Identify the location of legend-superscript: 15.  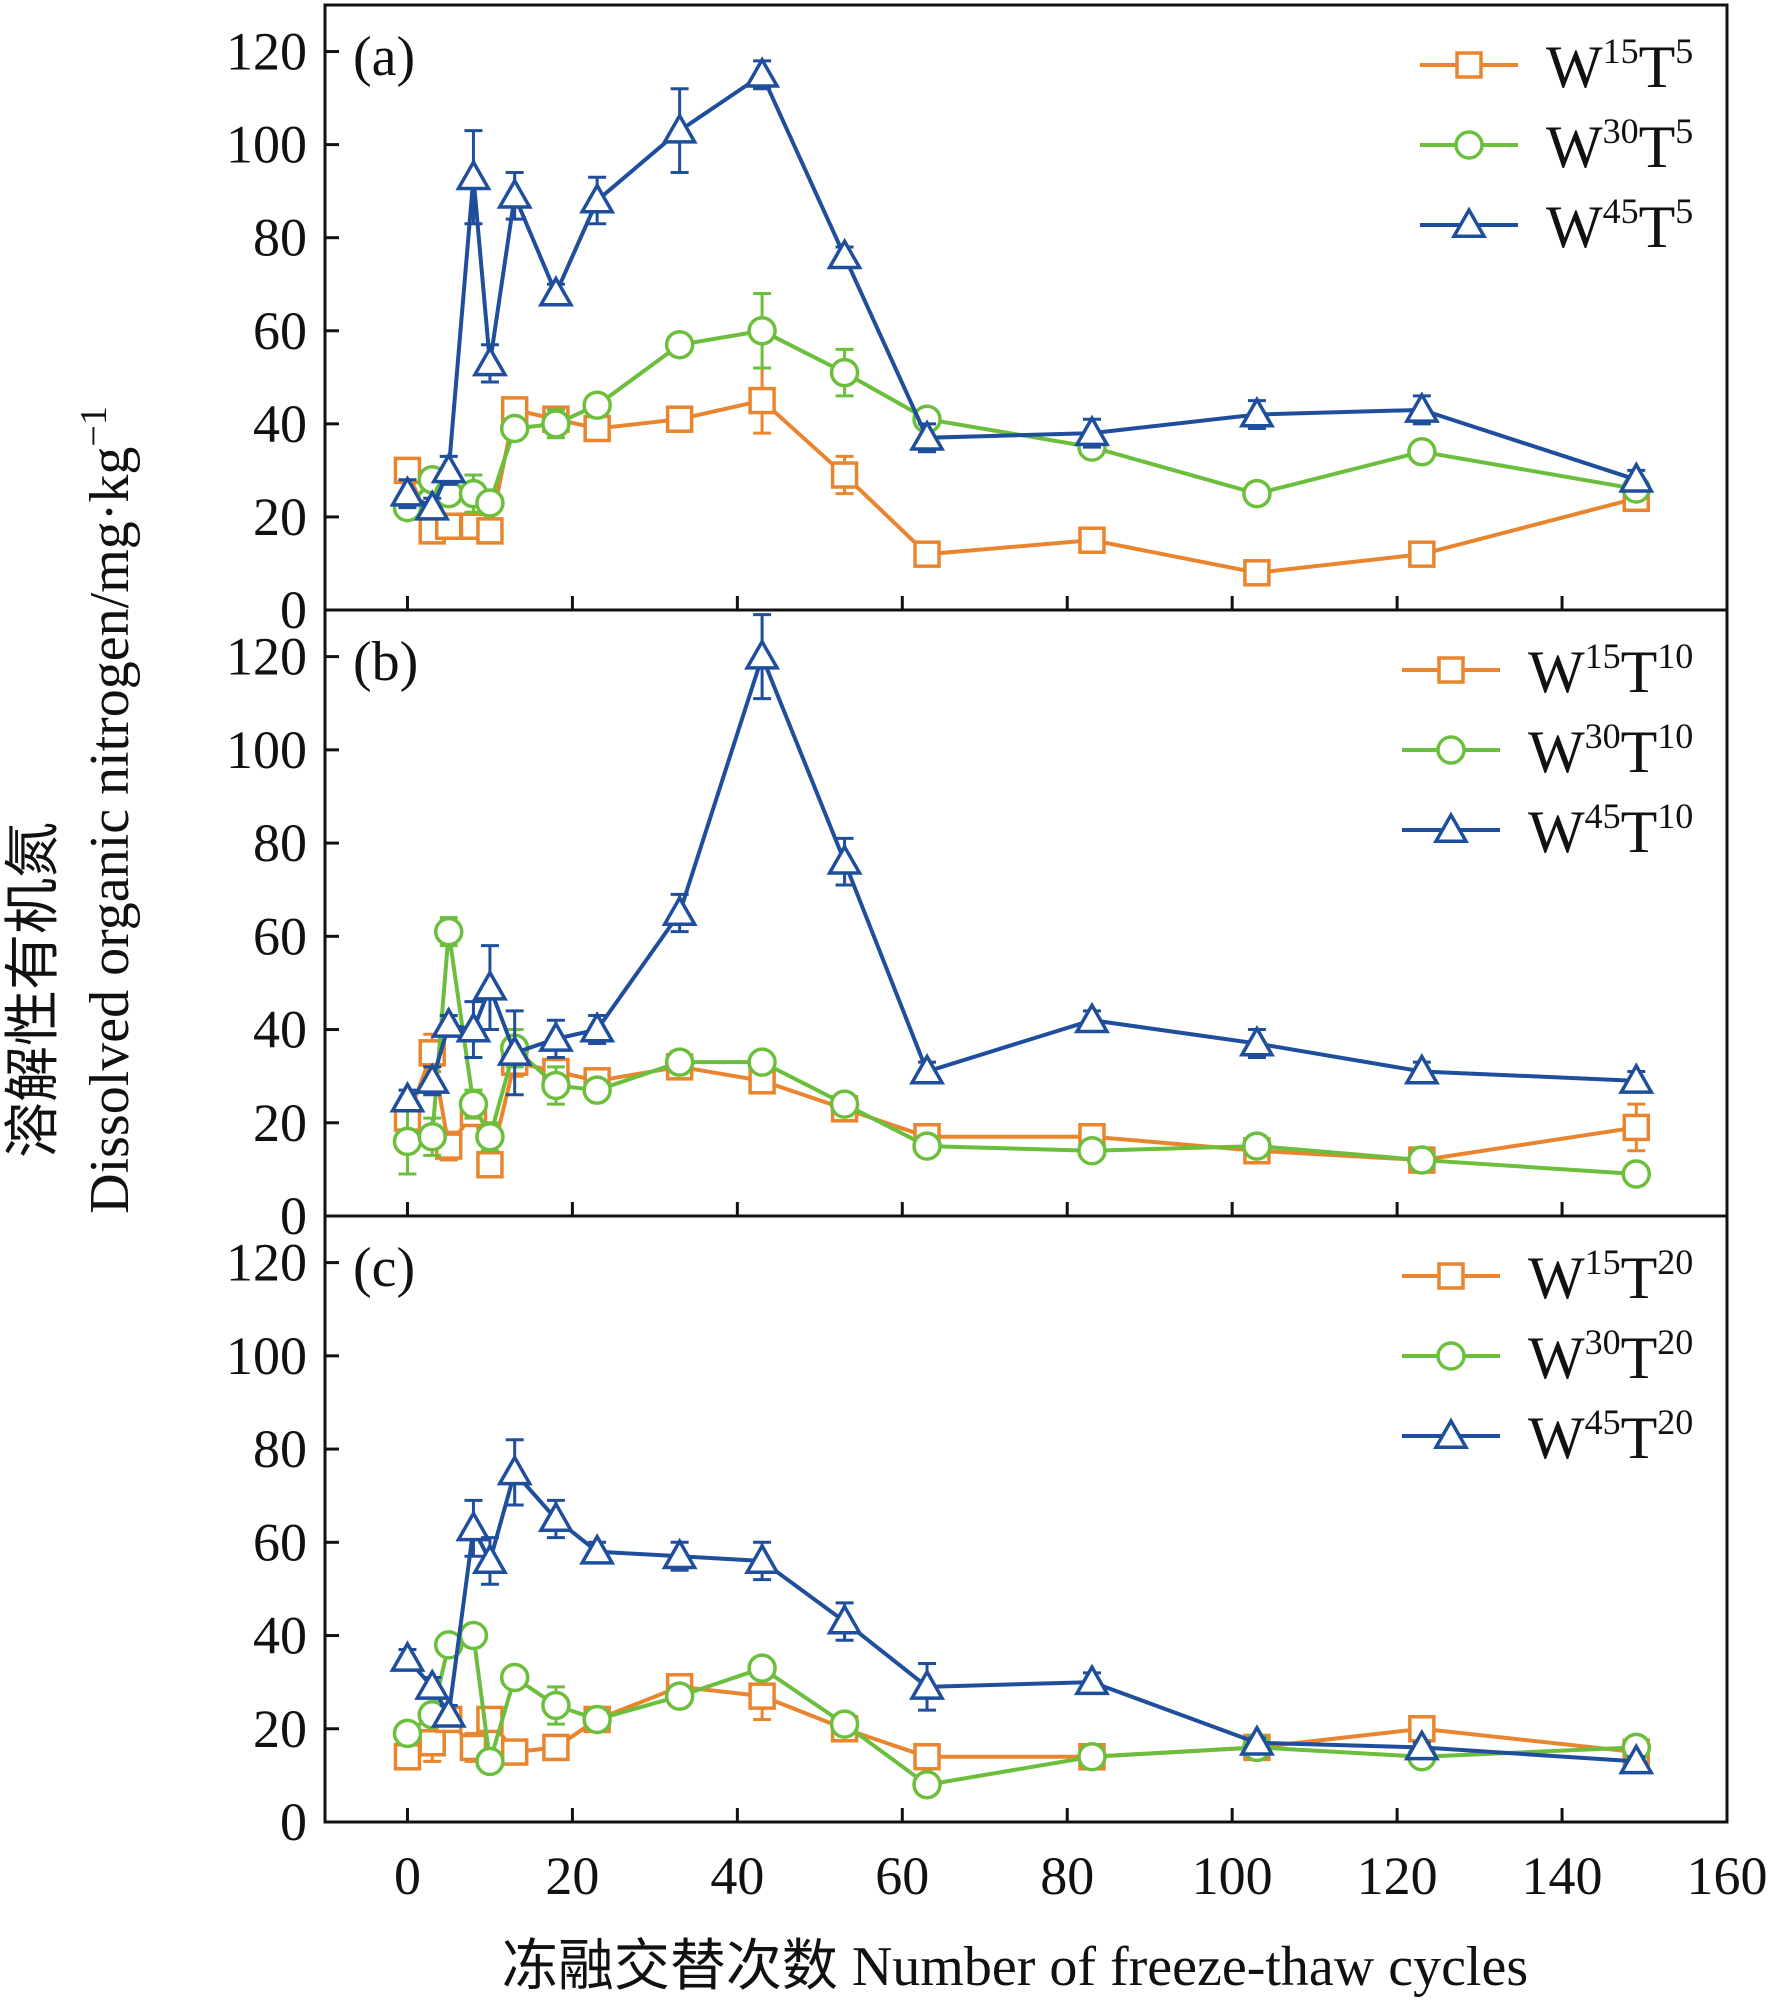
(1603, 656).